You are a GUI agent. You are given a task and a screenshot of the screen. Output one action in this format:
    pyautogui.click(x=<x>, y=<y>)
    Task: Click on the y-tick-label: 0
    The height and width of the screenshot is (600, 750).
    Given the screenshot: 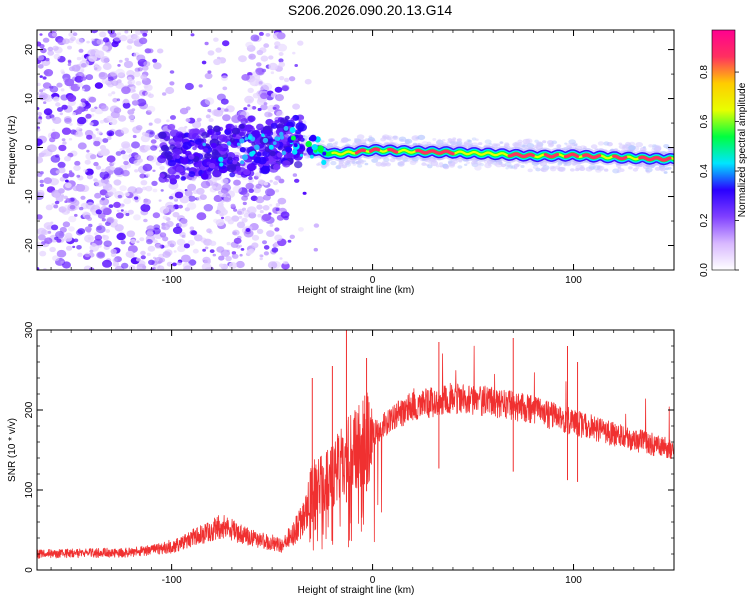 What is the action you would take?
    pyautogui.click(x=29, y=570)
    